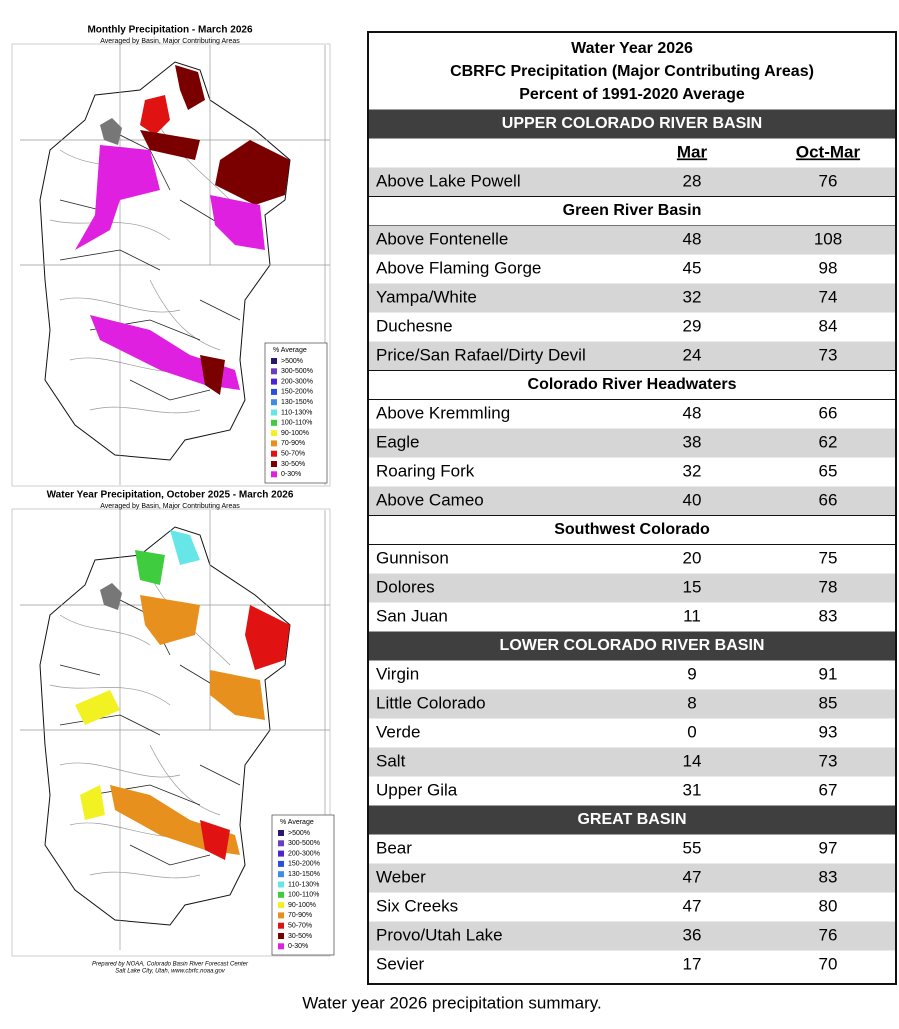  Describe the element at coordinates (405, 586) in the screenshot. I see `row-name: Dolores` at that location.